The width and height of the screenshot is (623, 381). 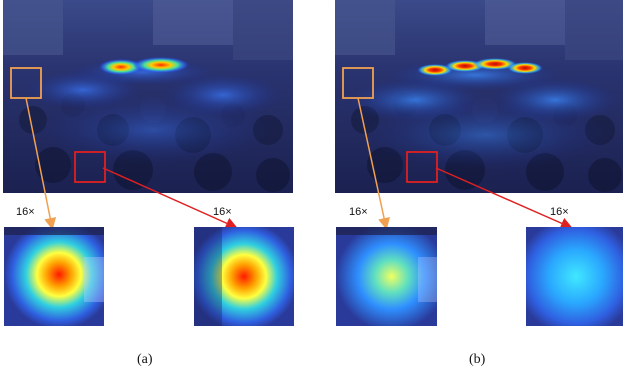 What do you see at coordinates (145, 359) in the screenshot?
I see `caption-a: (a)` at bounding box center [145, 359].